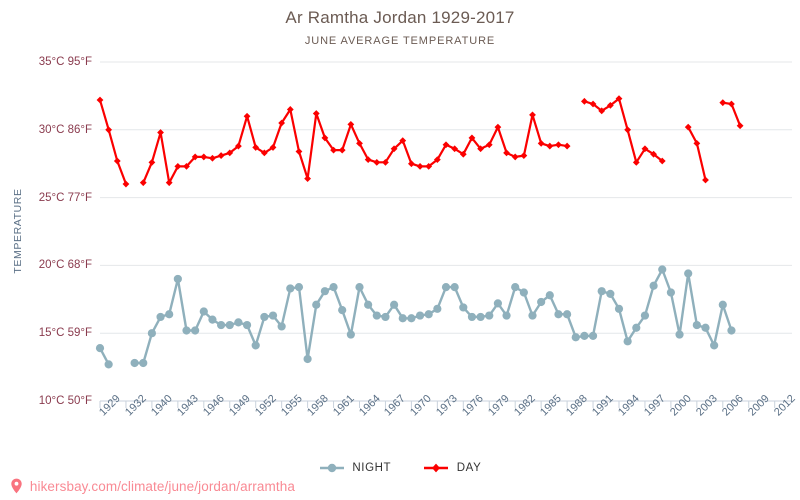 The image size is (800, 500). Describe the element at coordinates (331, 468) in the screenshot. I see `night-marker-icon` at that location.